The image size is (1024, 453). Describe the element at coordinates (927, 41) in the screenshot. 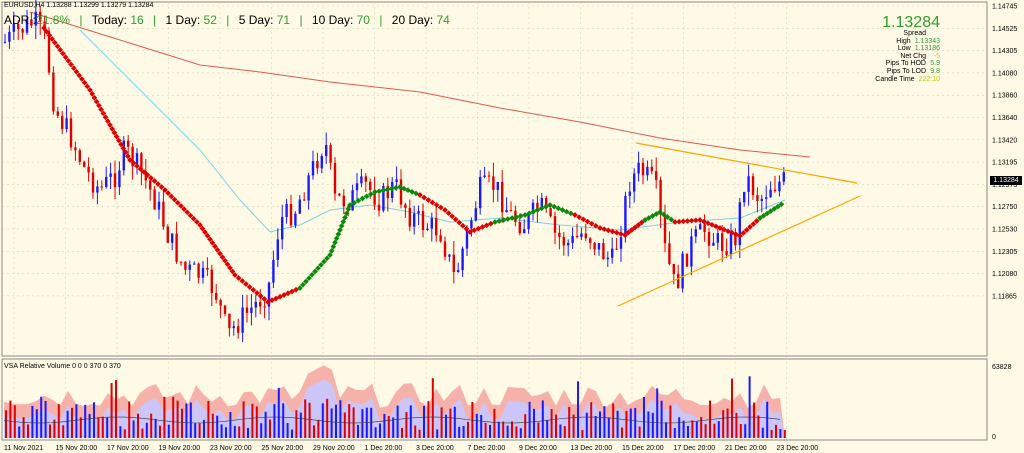

I see `high-value: 1.13343` at that location.